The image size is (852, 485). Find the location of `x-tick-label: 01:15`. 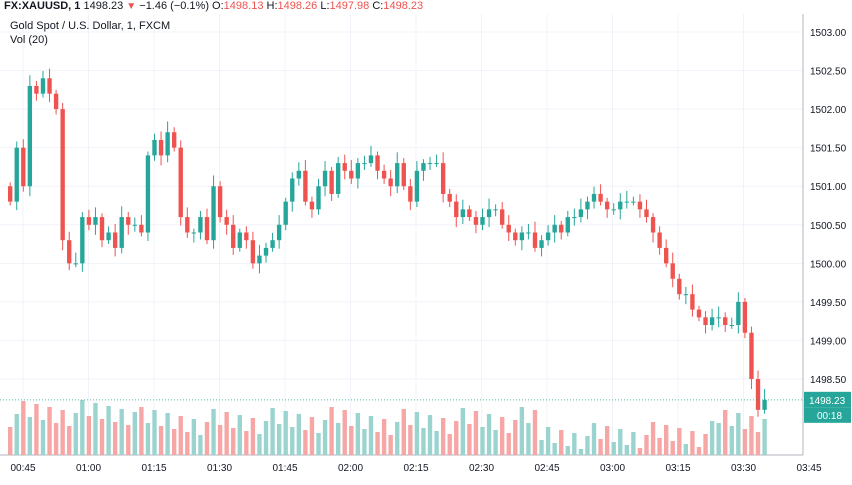

x-tick-label: 01:15 is located at coordinates (153, 468).